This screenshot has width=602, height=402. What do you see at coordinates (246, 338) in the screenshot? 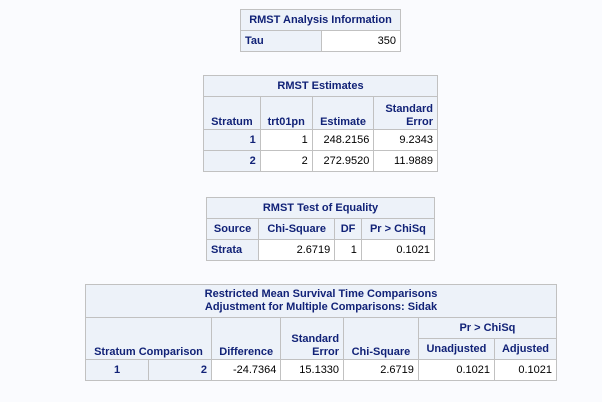
I see `col-header-difference: Difference` at bounding box center [246, 338].